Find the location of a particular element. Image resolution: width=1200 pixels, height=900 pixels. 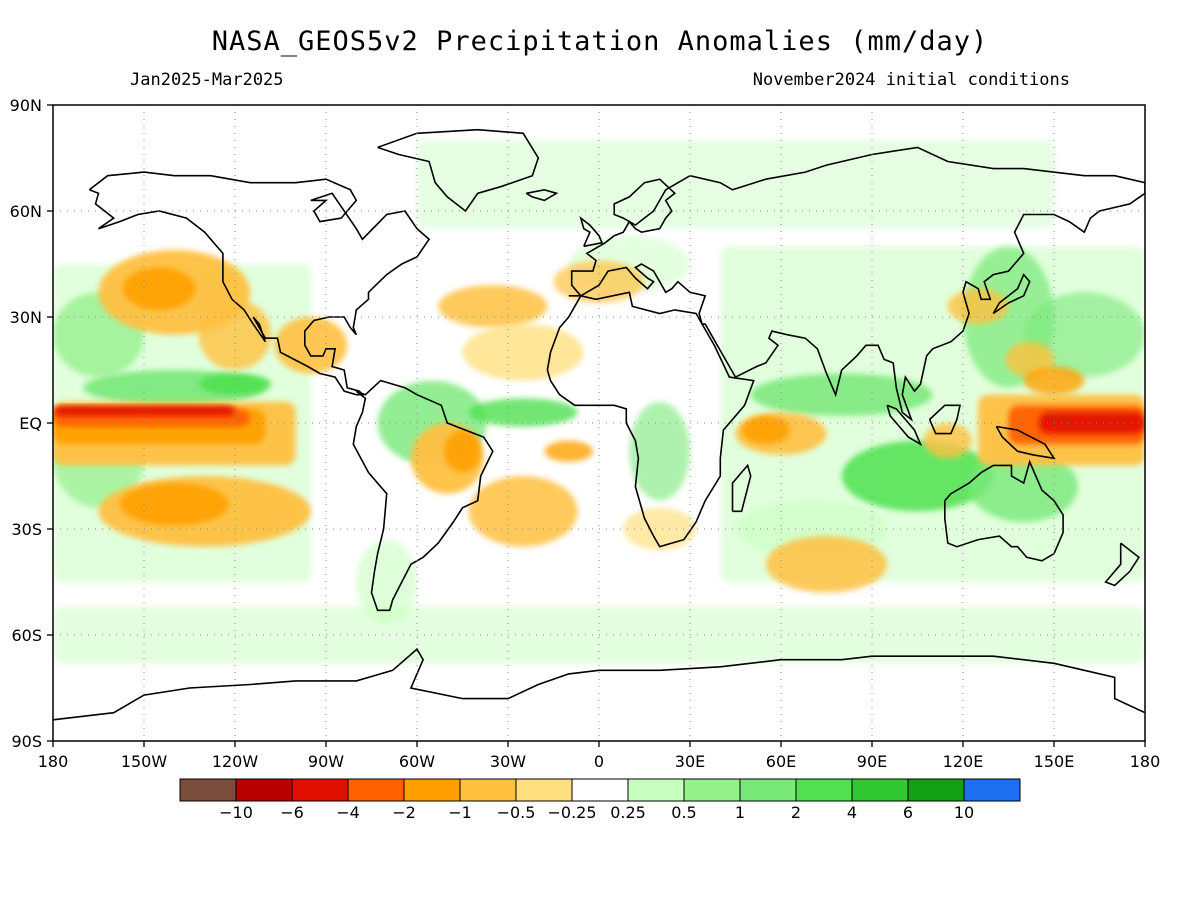

colorbar-label: −0.5 is located at coordinates (516, 812).